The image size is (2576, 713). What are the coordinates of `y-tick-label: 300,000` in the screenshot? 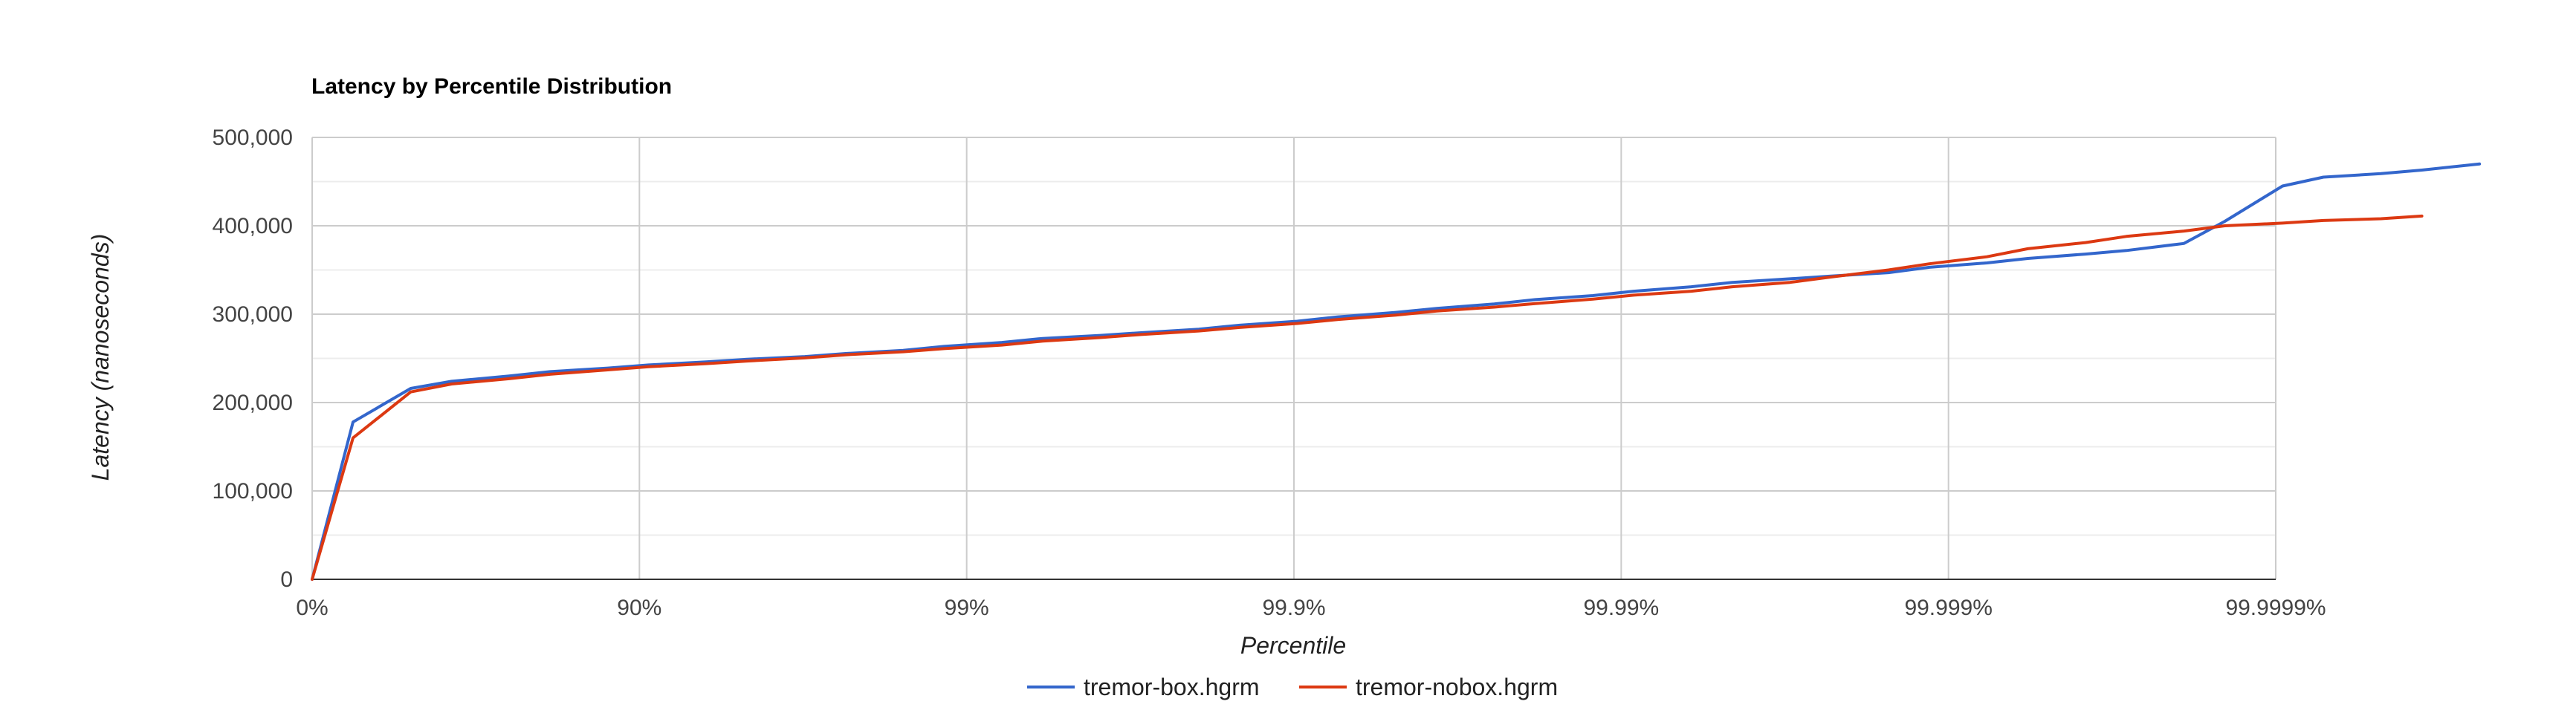 It's located at (253, 314).